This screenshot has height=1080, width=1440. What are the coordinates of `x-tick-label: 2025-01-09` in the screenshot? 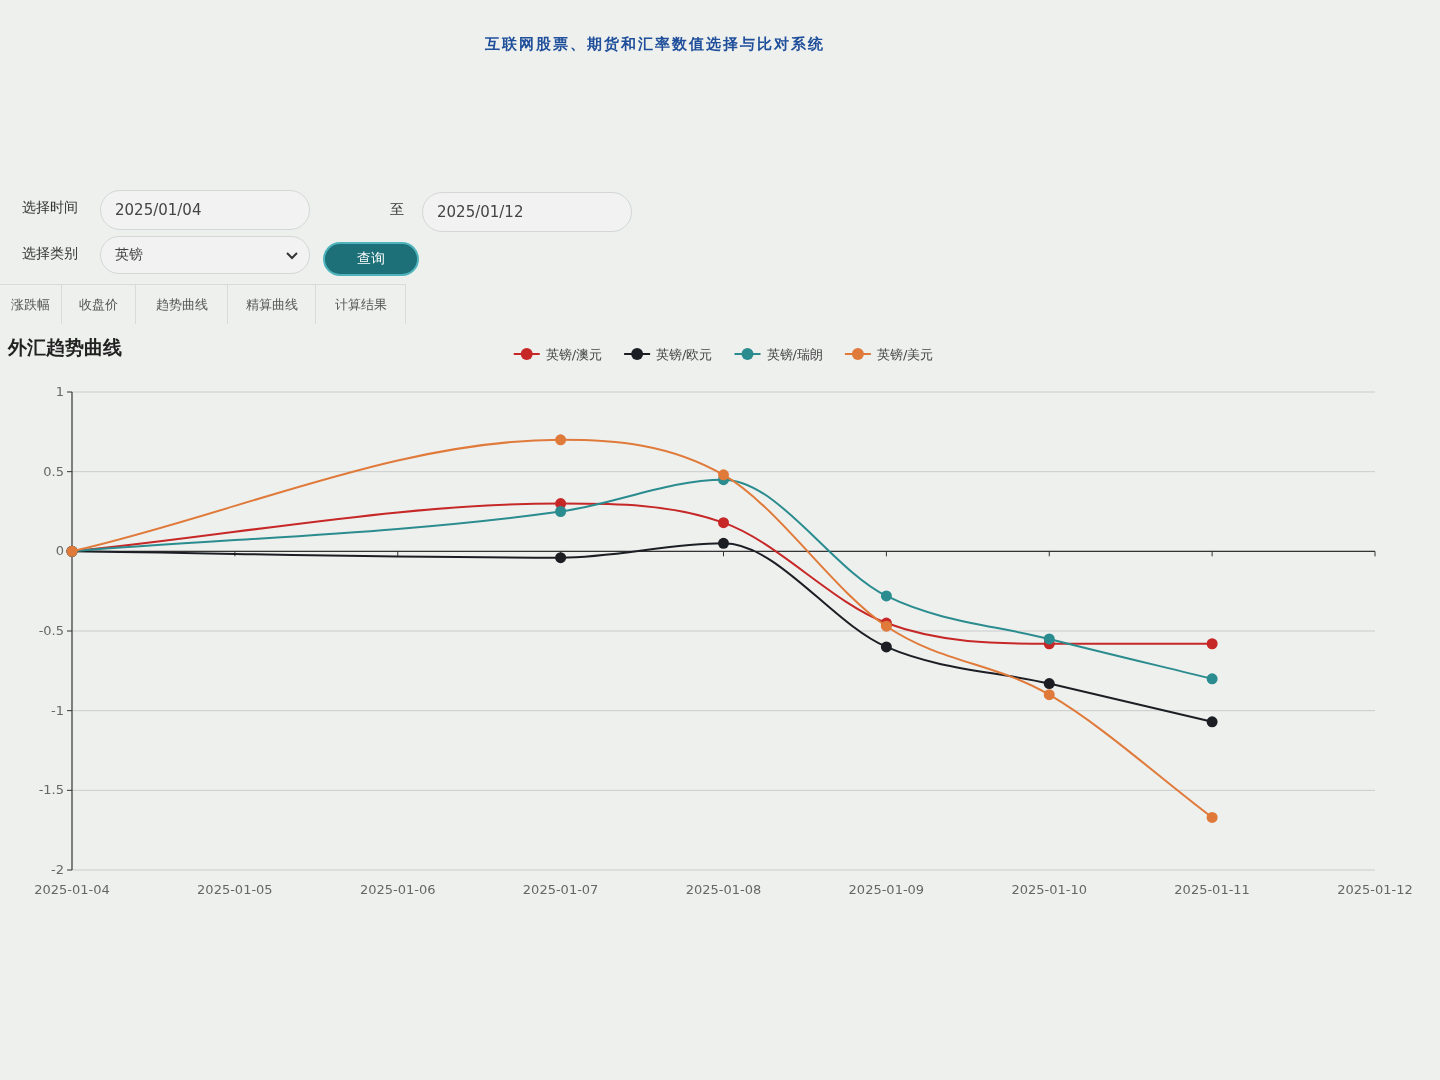 It's located at (886, 889).